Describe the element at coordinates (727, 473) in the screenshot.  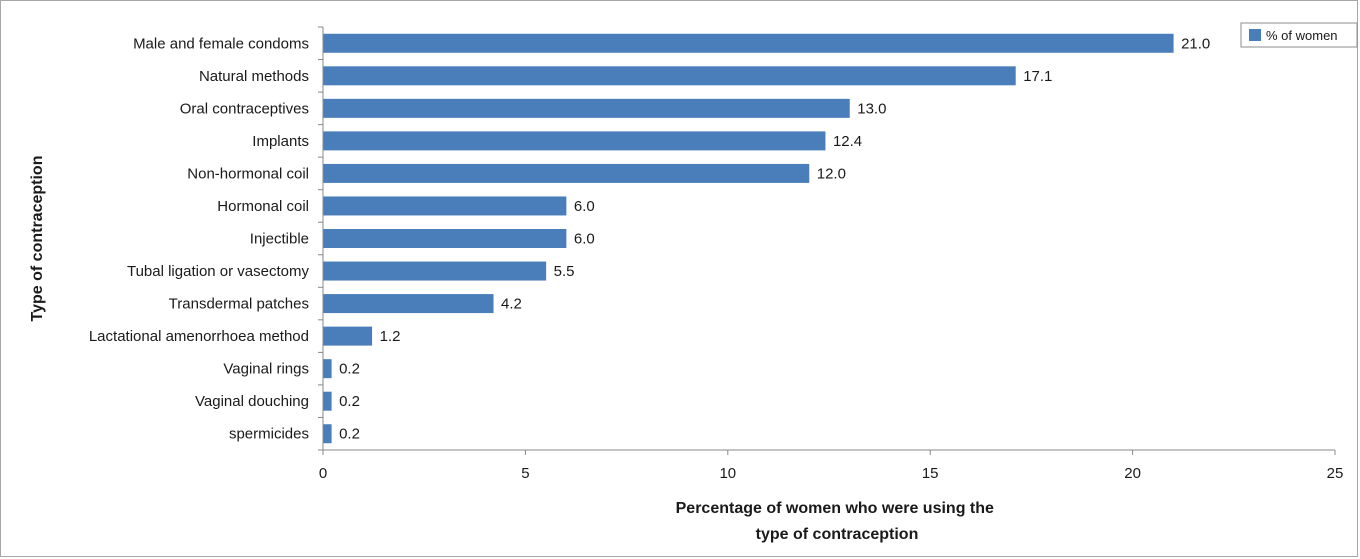
I see `x-tick-label-2: 10` at that location.